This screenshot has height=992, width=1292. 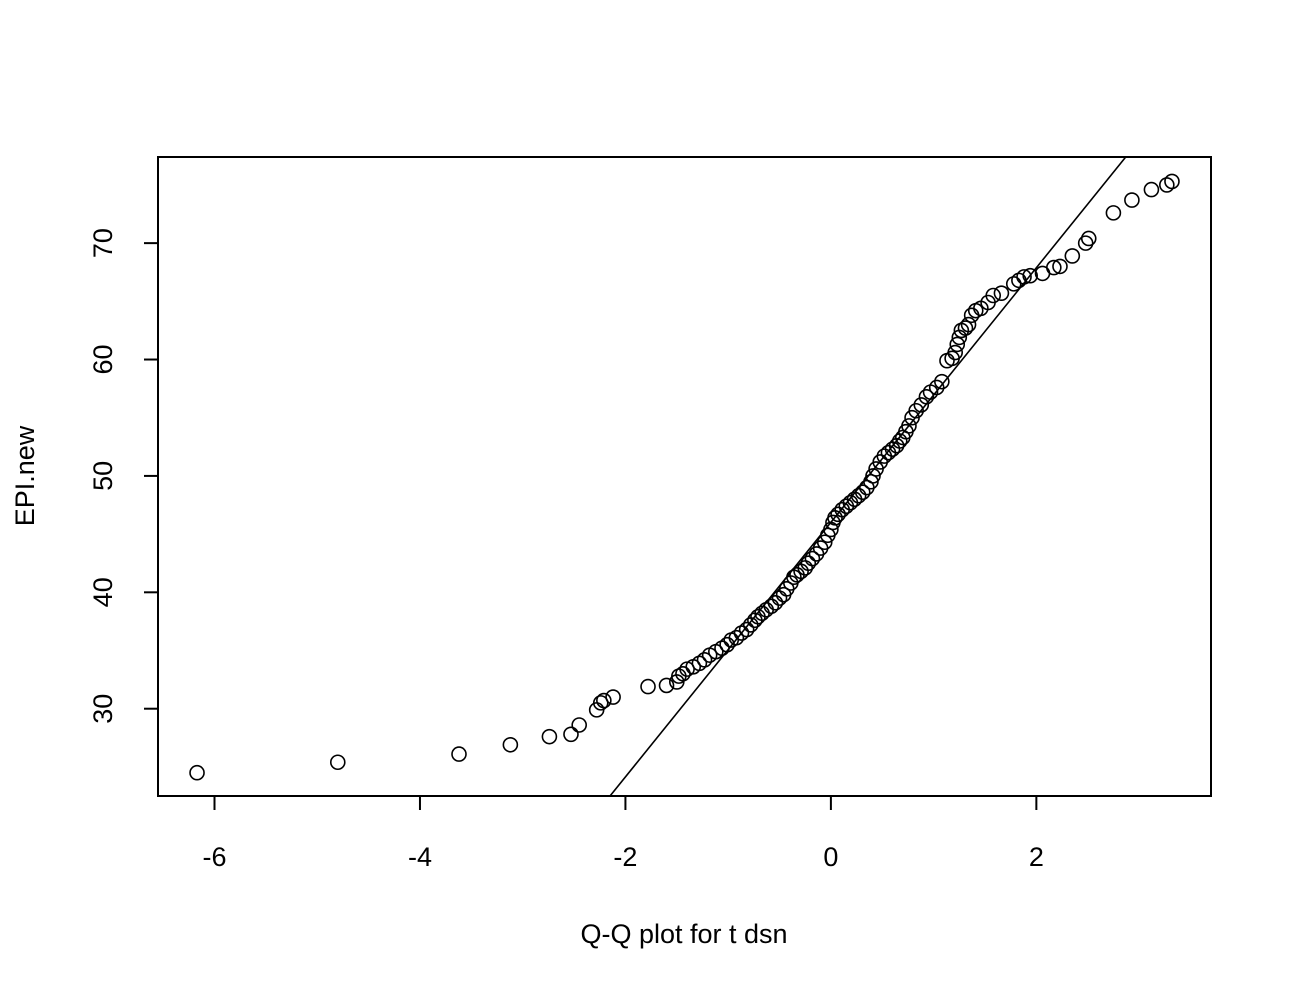 I want to click on y-tick-label: 60, so click(x=103, y=360).